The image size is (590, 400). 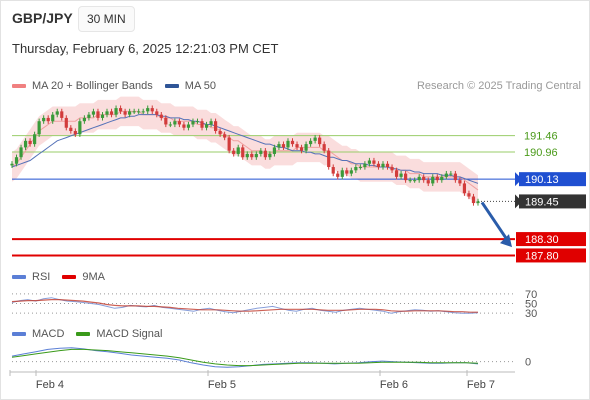 I want to click on current-price-tag, so click(x=552, y=201).